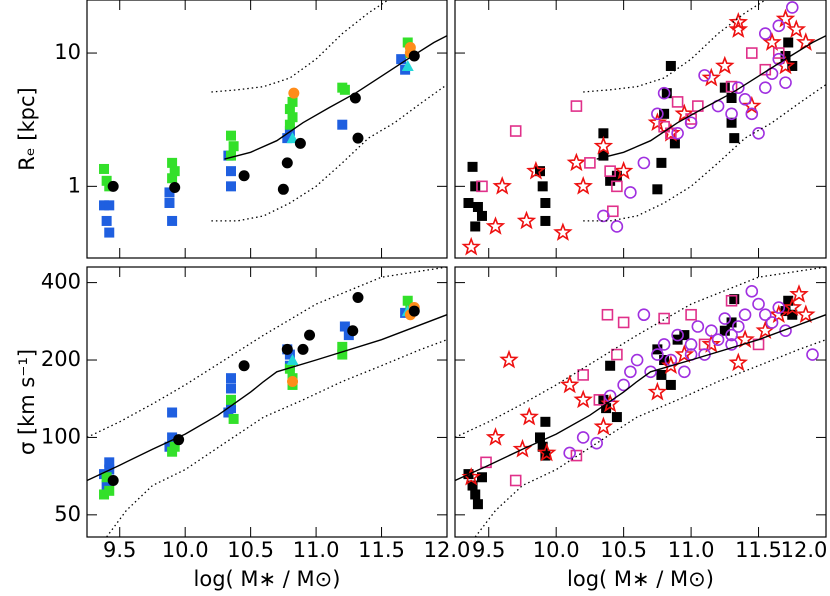 This screenshot has width=830, height=596. I want to click on y-tick-label: 10, so click(67, 52).